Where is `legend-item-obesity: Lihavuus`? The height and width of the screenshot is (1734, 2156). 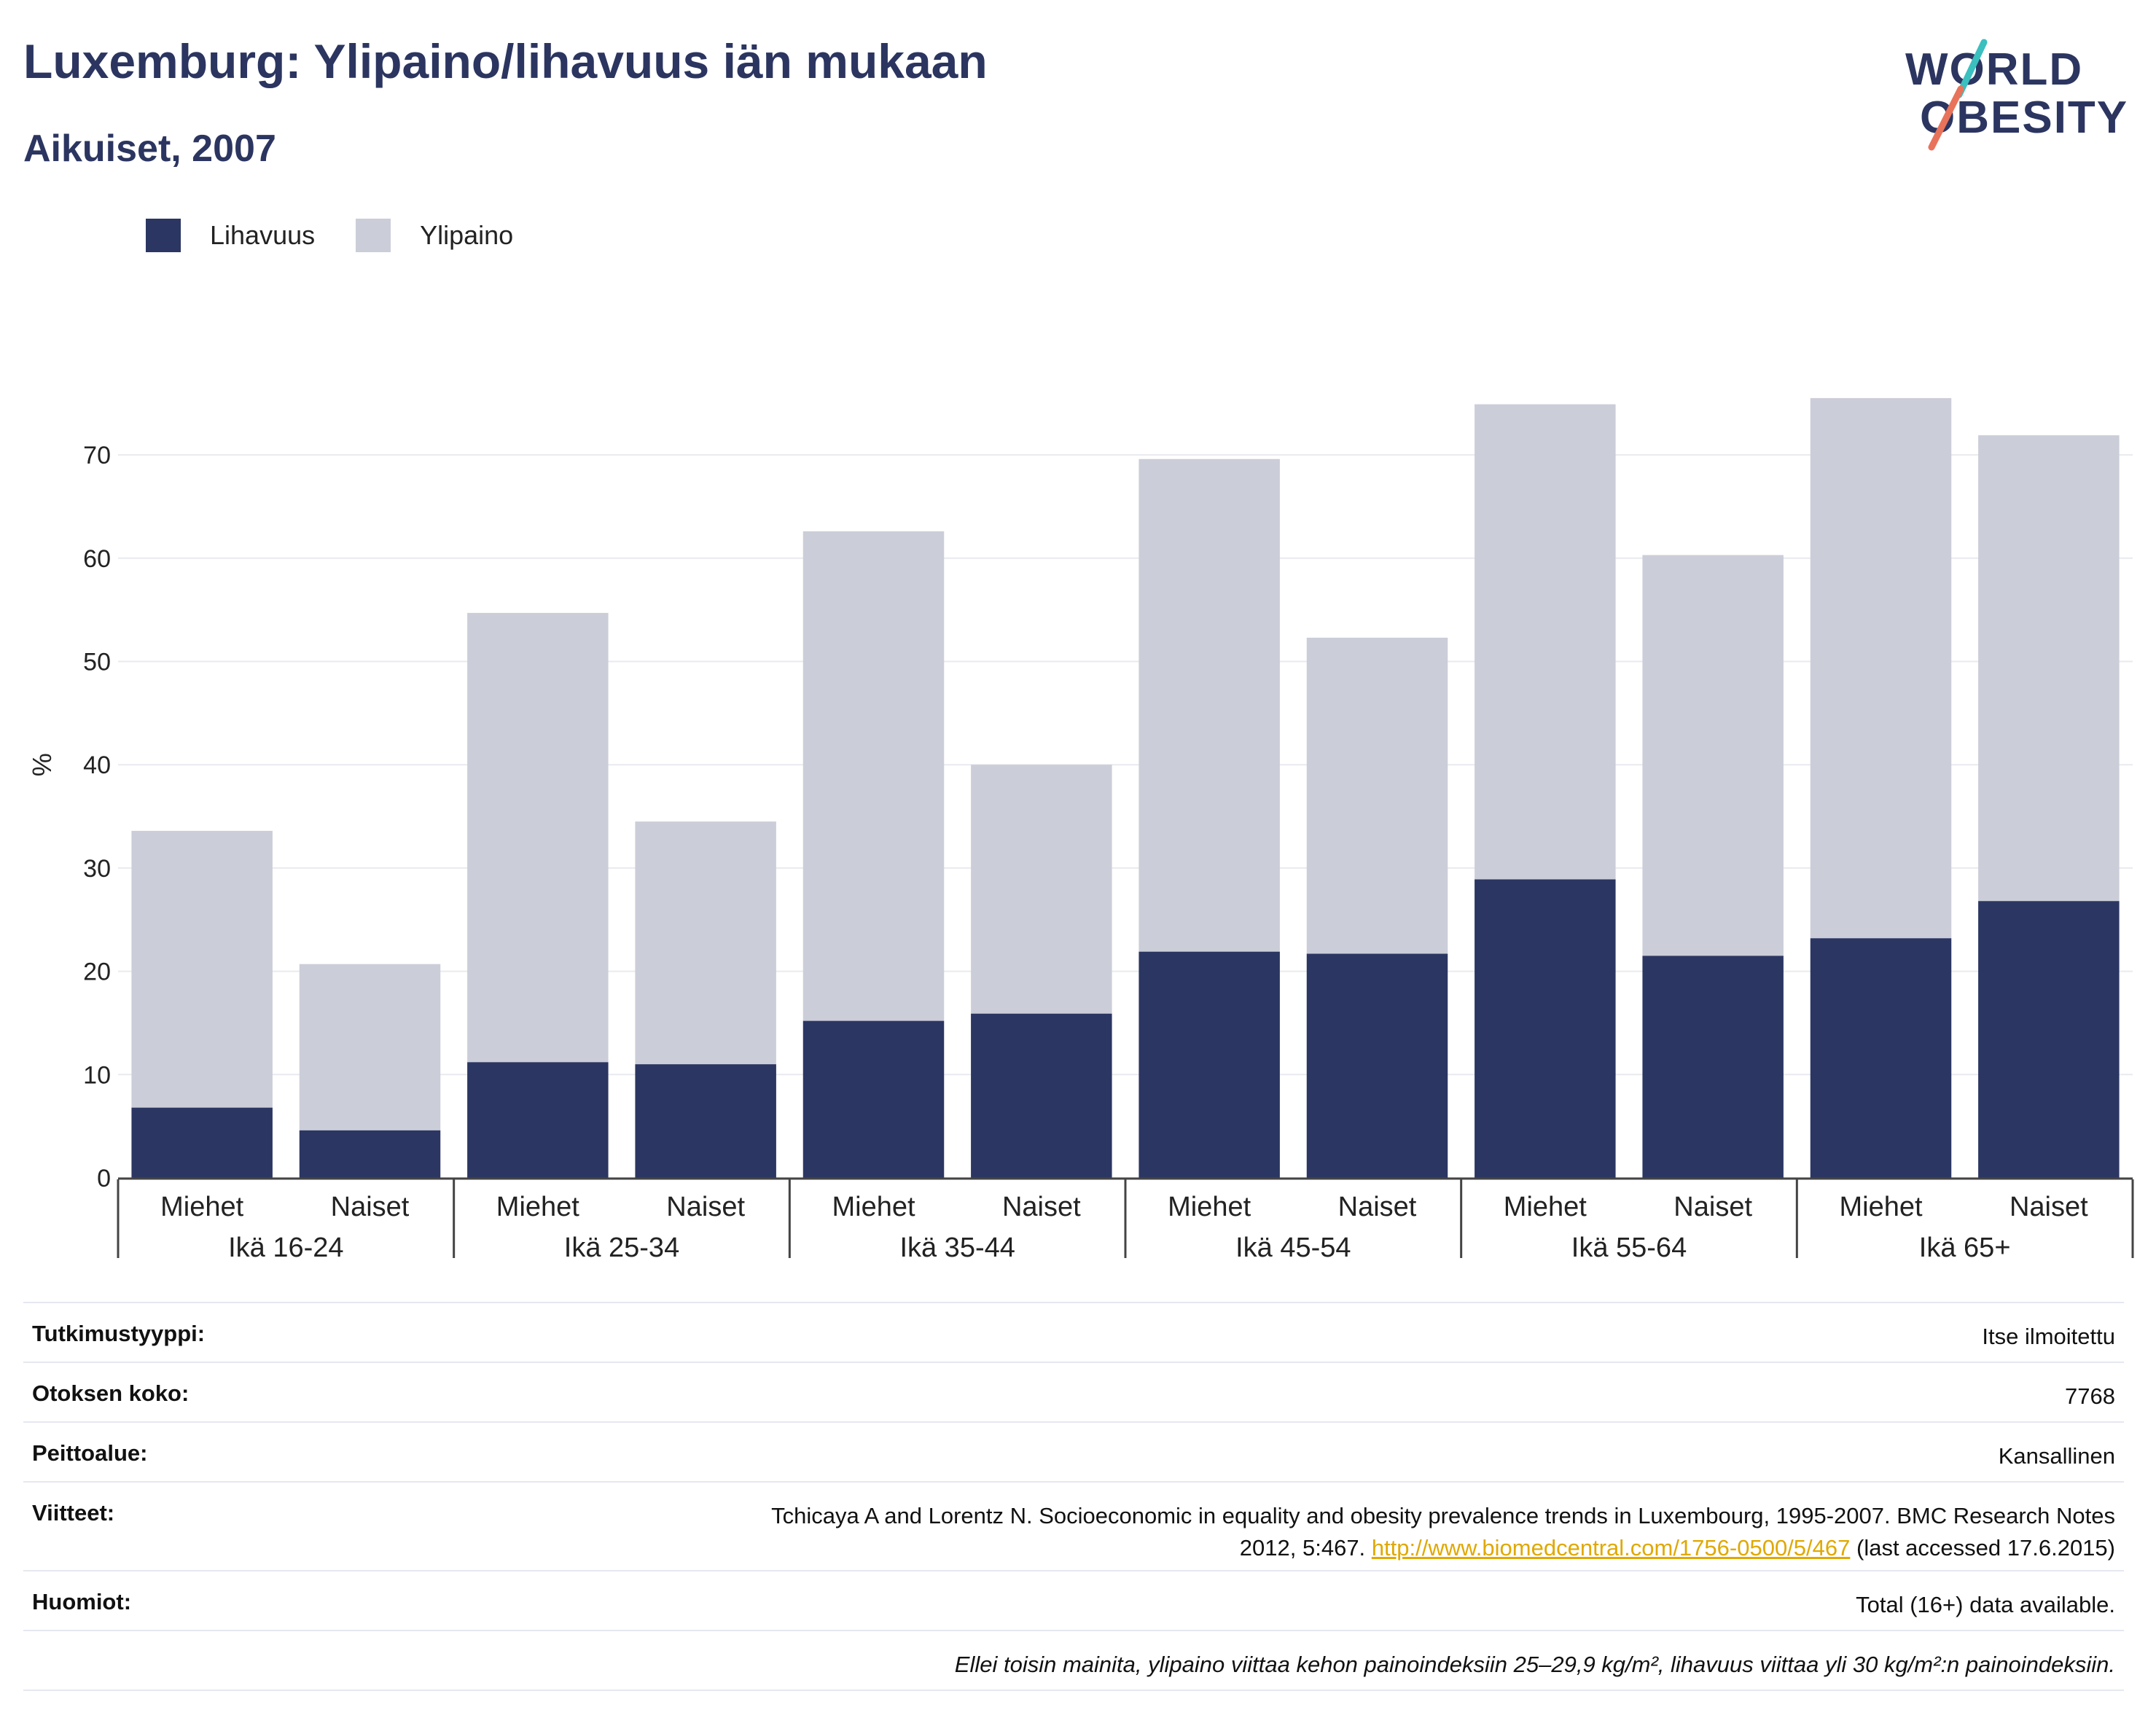
legend-item-obesity: Lihavuus is located at coordinates (231, 235).